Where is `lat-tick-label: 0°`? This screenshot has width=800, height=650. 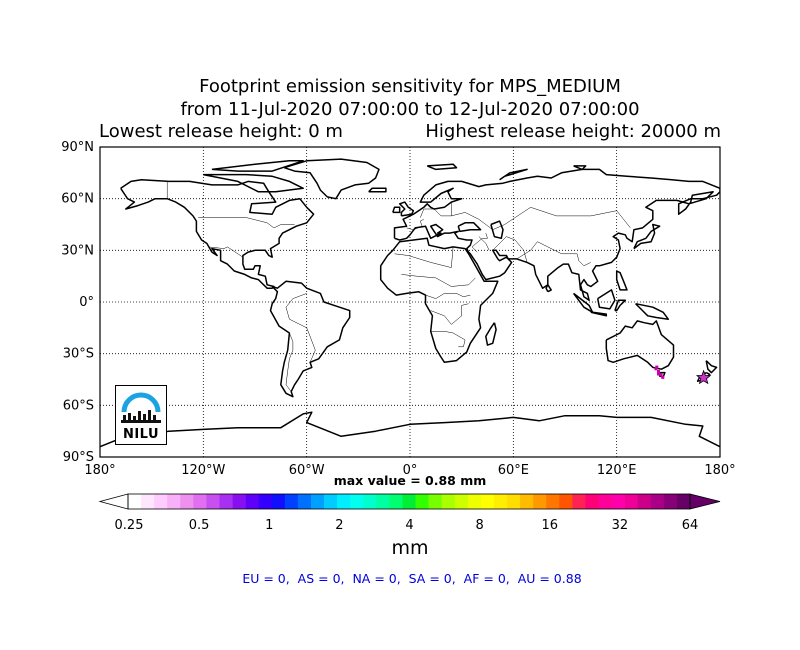
lat-tick-label: 0° is located at coordinates (86, 302).